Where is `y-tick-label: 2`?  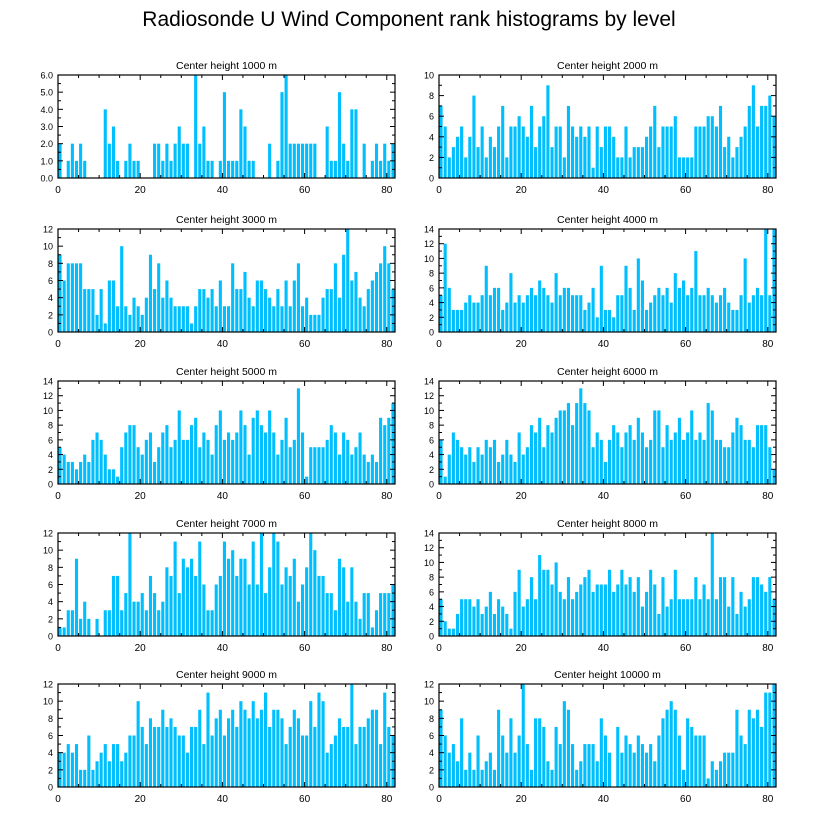
y-tick-label: 2 is located at coordinates (50, 619).